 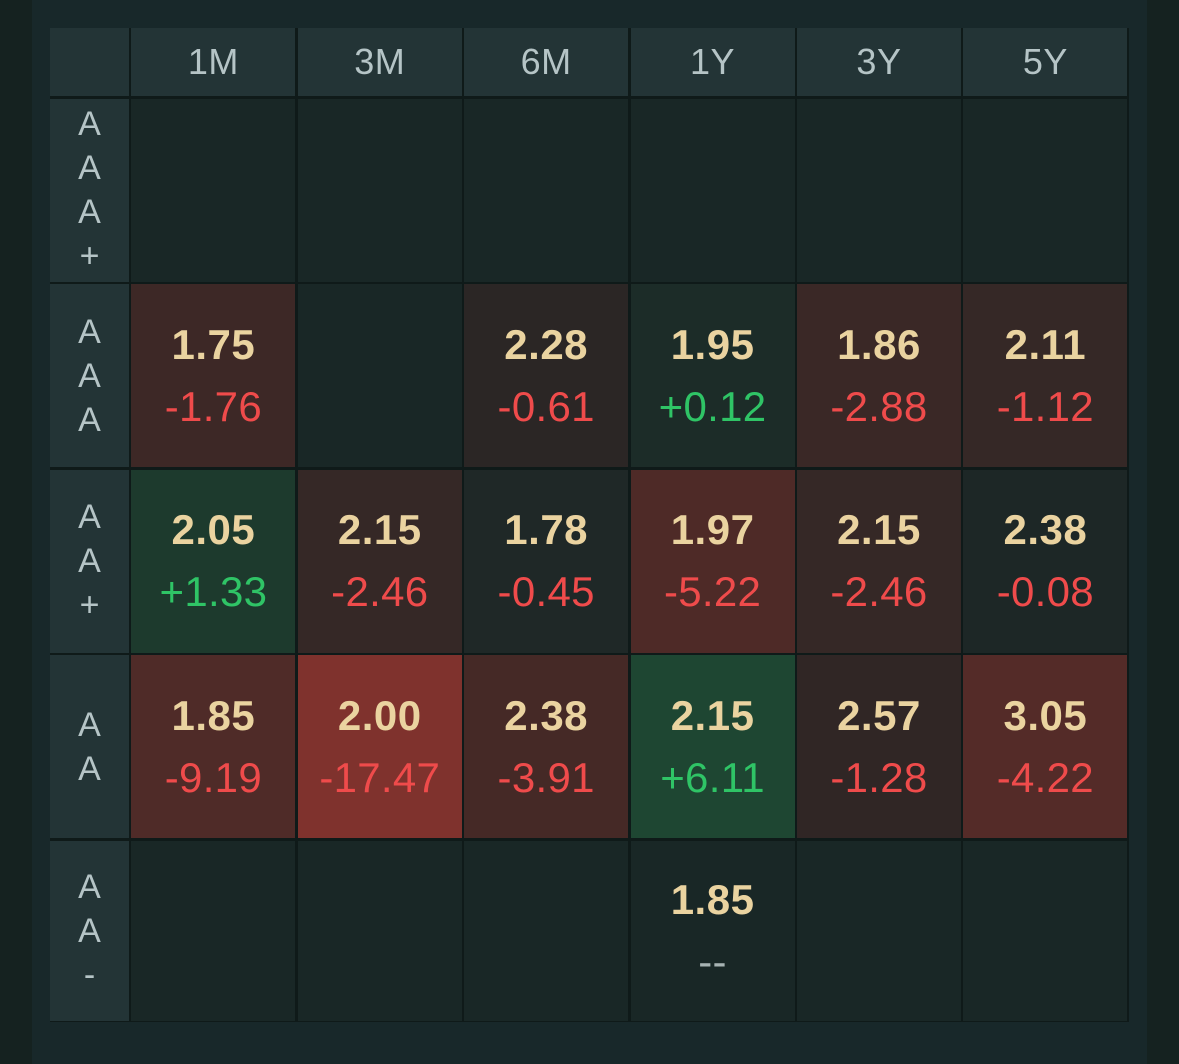 I want to click on change-value: -9.19, so click(x=213, y=777).